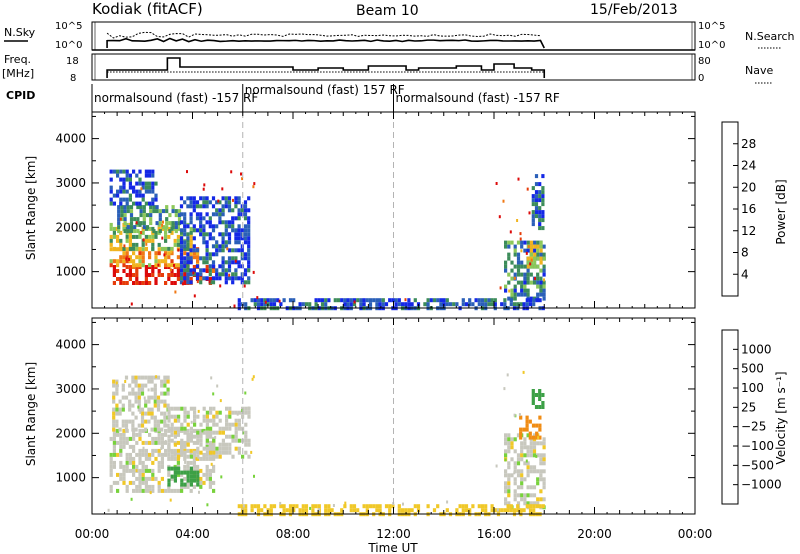 The image size is (800, 554). Describe the element at coordinates (18, 73) in the screenshot. I see `freq-unit: [MHz]` at that location.